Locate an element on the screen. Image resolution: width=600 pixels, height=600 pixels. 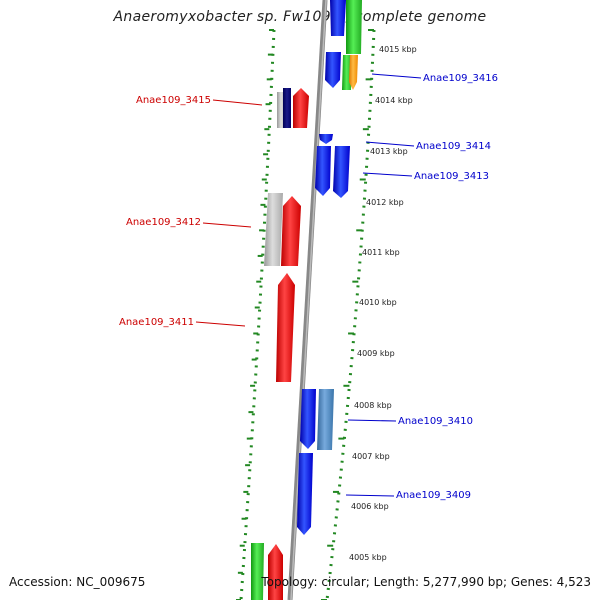
gene-blue-3414-body is located at coordinates (323, 171).